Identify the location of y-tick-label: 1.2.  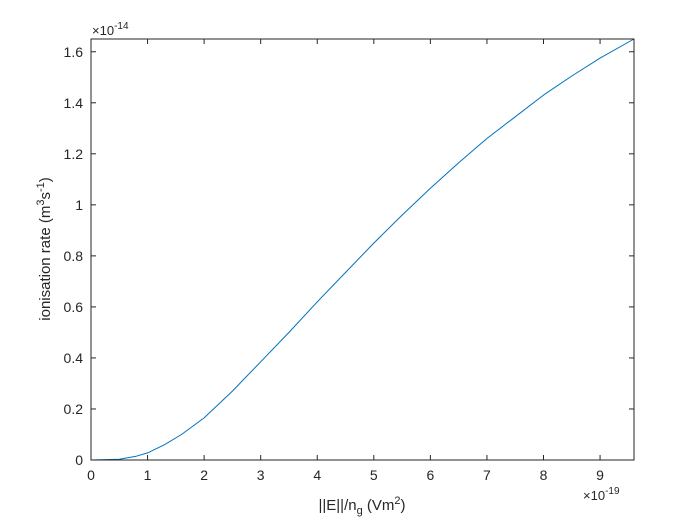
(74, 154).